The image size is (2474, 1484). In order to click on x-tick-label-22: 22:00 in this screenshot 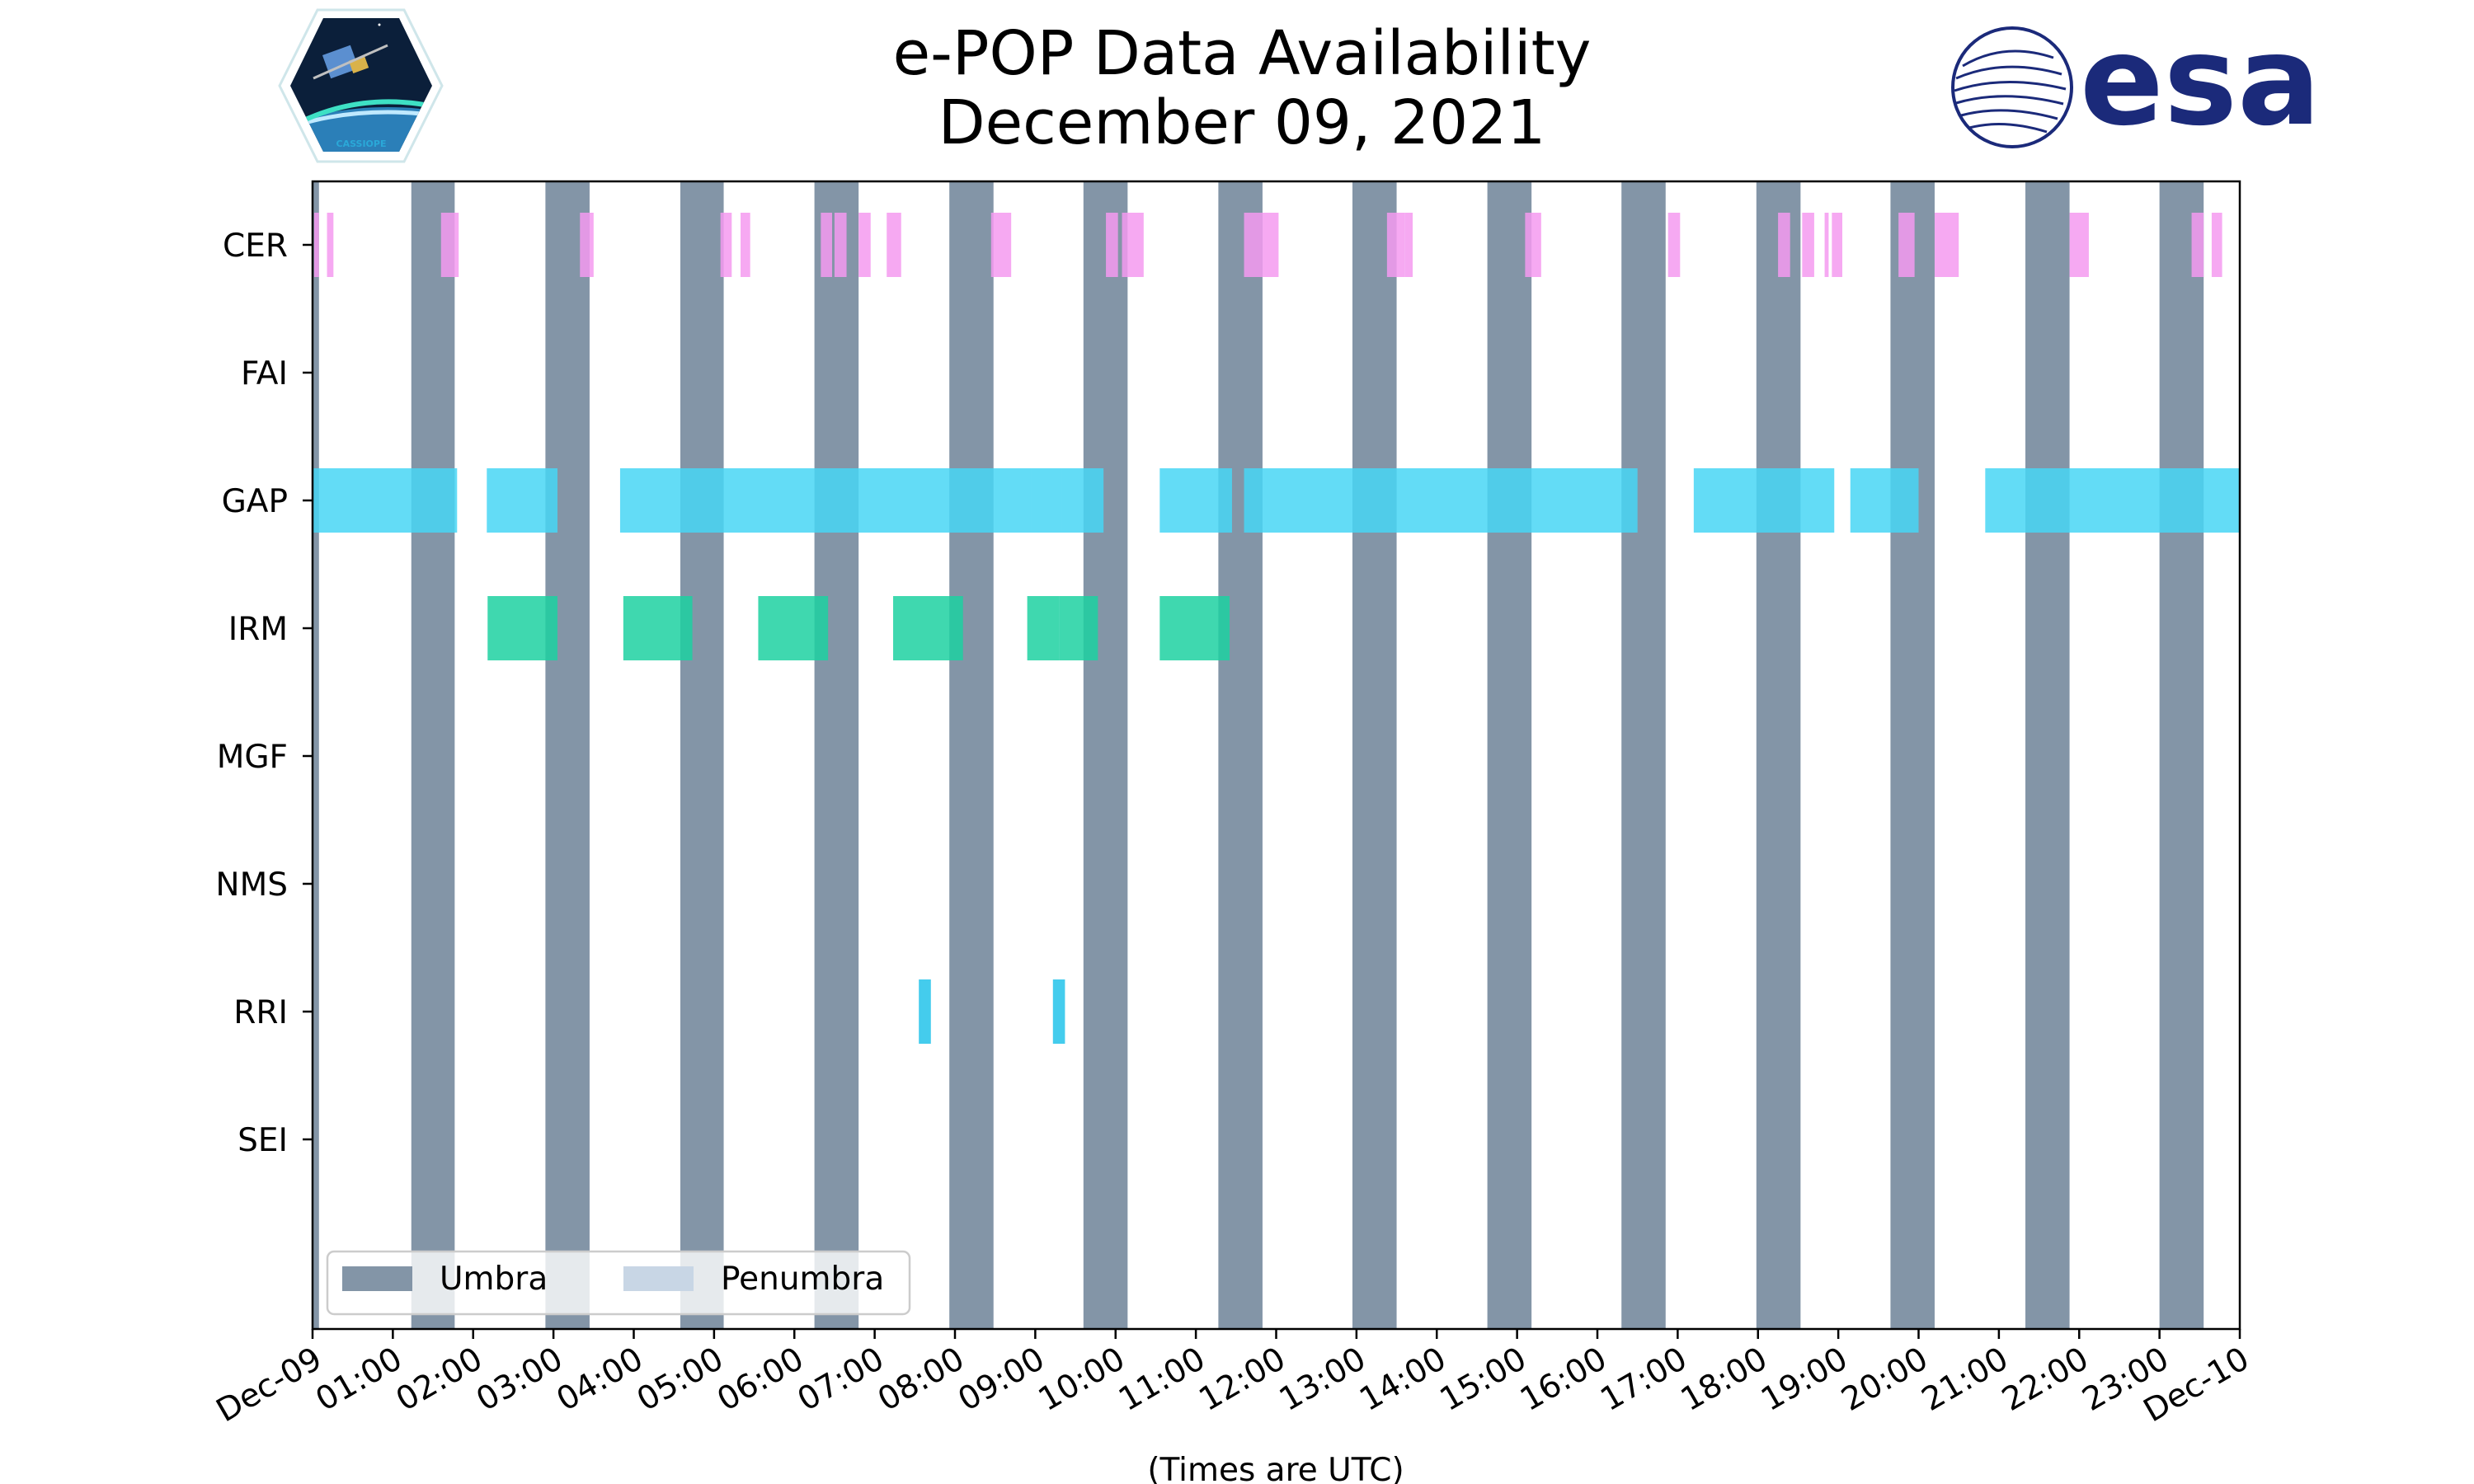, I will do `click(2045, 1380)`.